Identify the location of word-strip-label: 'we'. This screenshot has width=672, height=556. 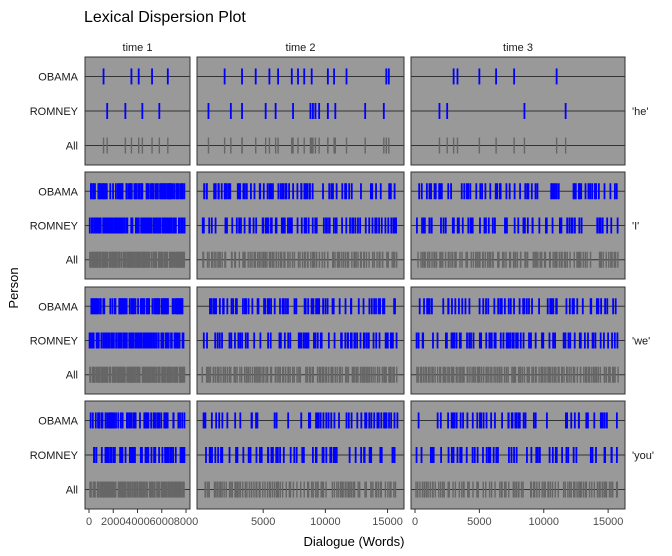
(641, 342).